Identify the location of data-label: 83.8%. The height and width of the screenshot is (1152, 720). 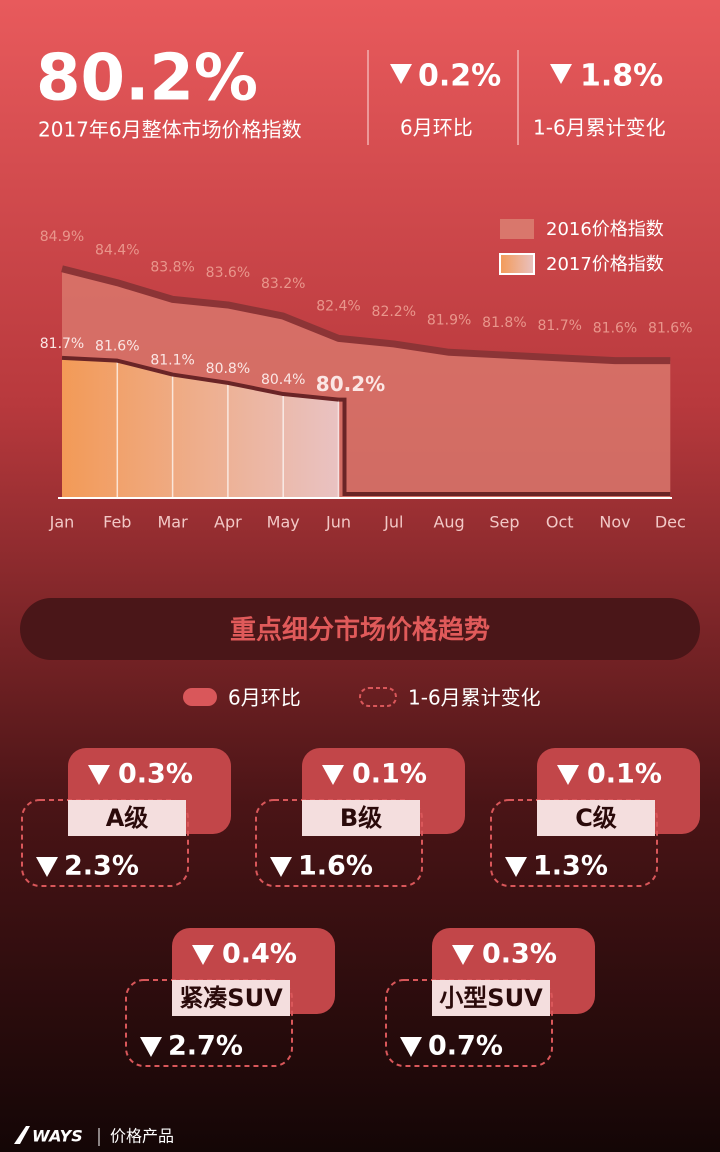
(172, 267).